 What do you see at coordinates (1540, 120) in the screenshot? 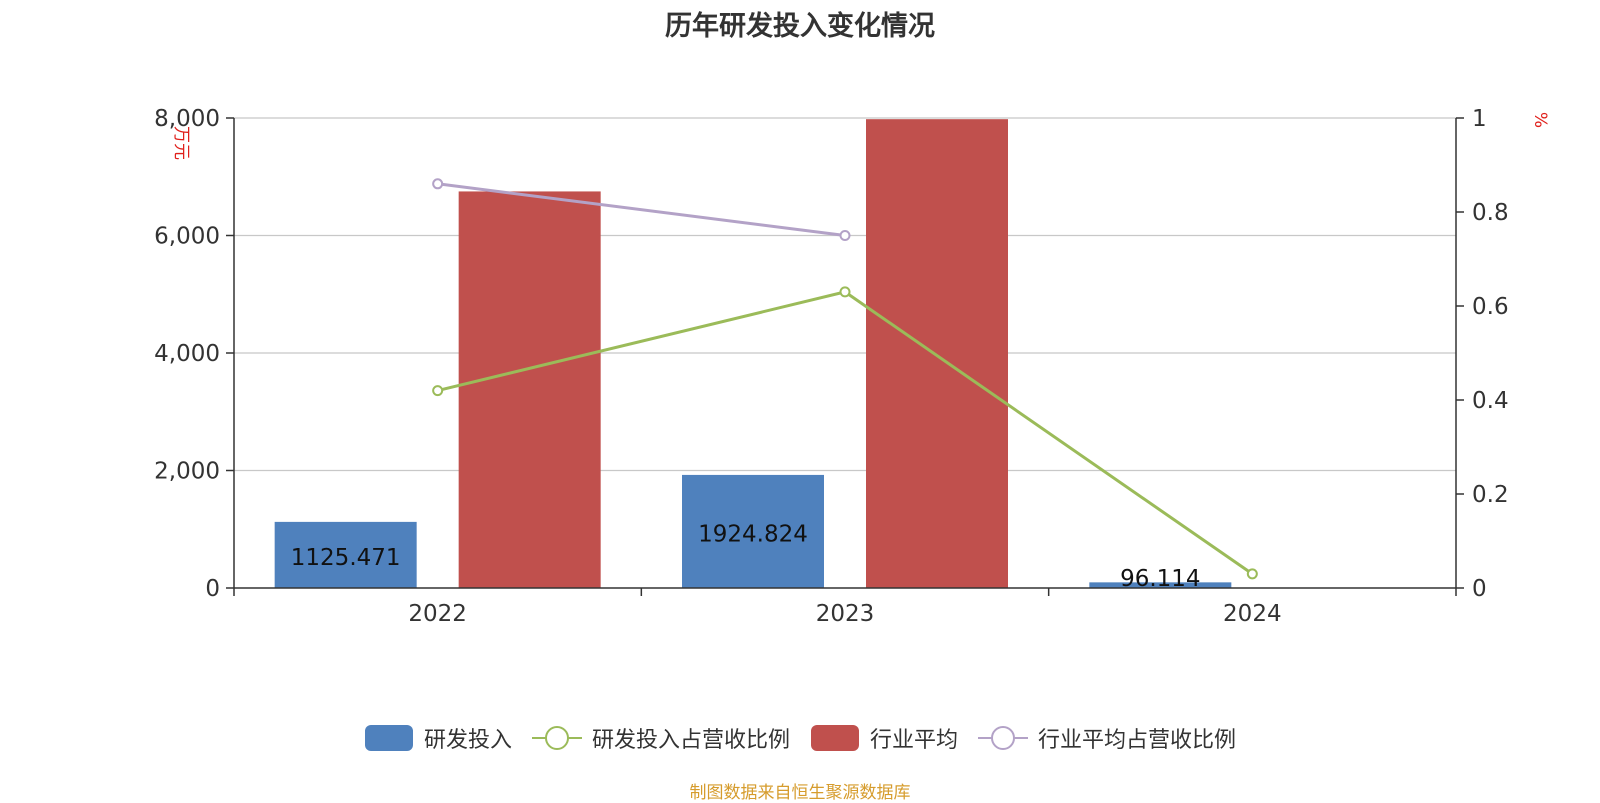
I see `y-right-axis-label: %` at bounding box center [1540, 120].